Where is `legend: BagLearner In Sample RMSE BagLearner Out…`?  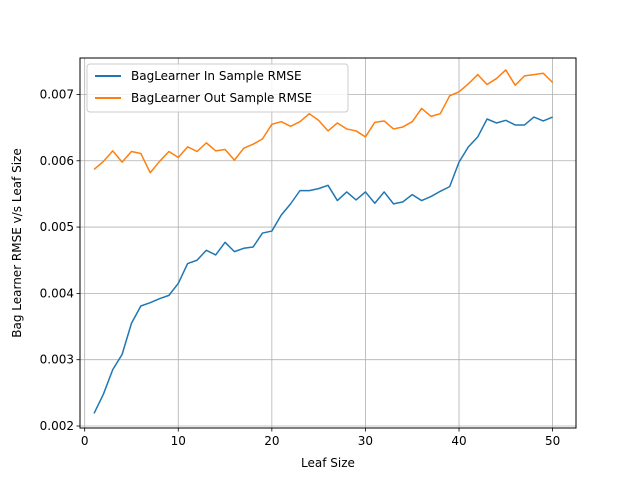
legend: BagLearner In Sample RMSE BagLearner Out… is located at coordinates (217, 88).